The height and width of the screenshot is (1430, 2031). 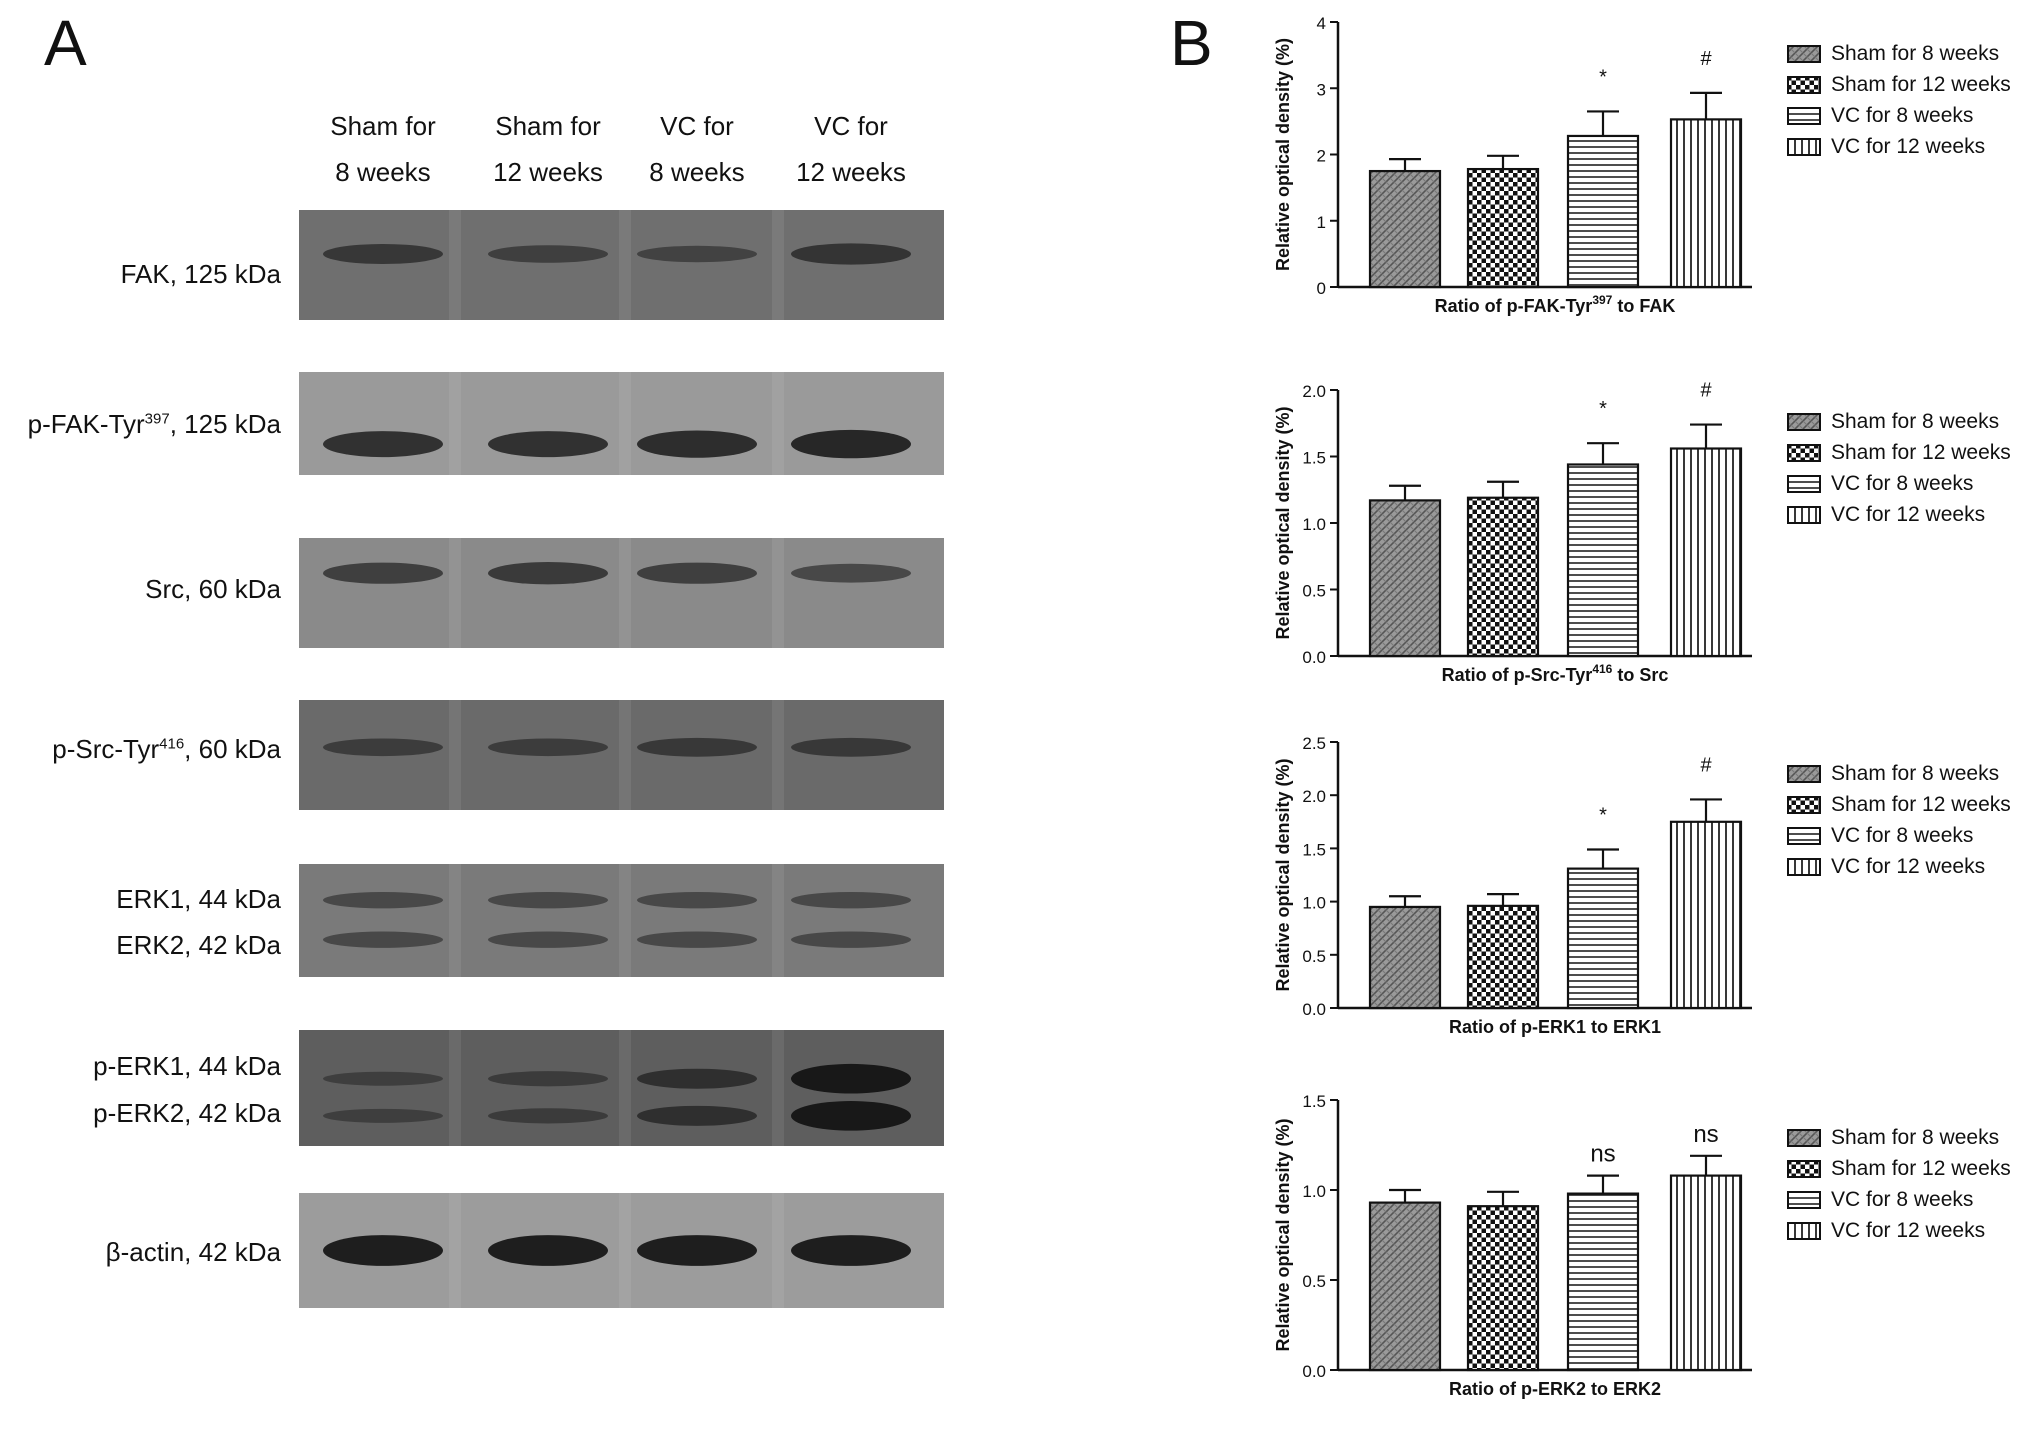 I want to click on lane-label: VC for 8 weeks, so click(x=697, y=149).